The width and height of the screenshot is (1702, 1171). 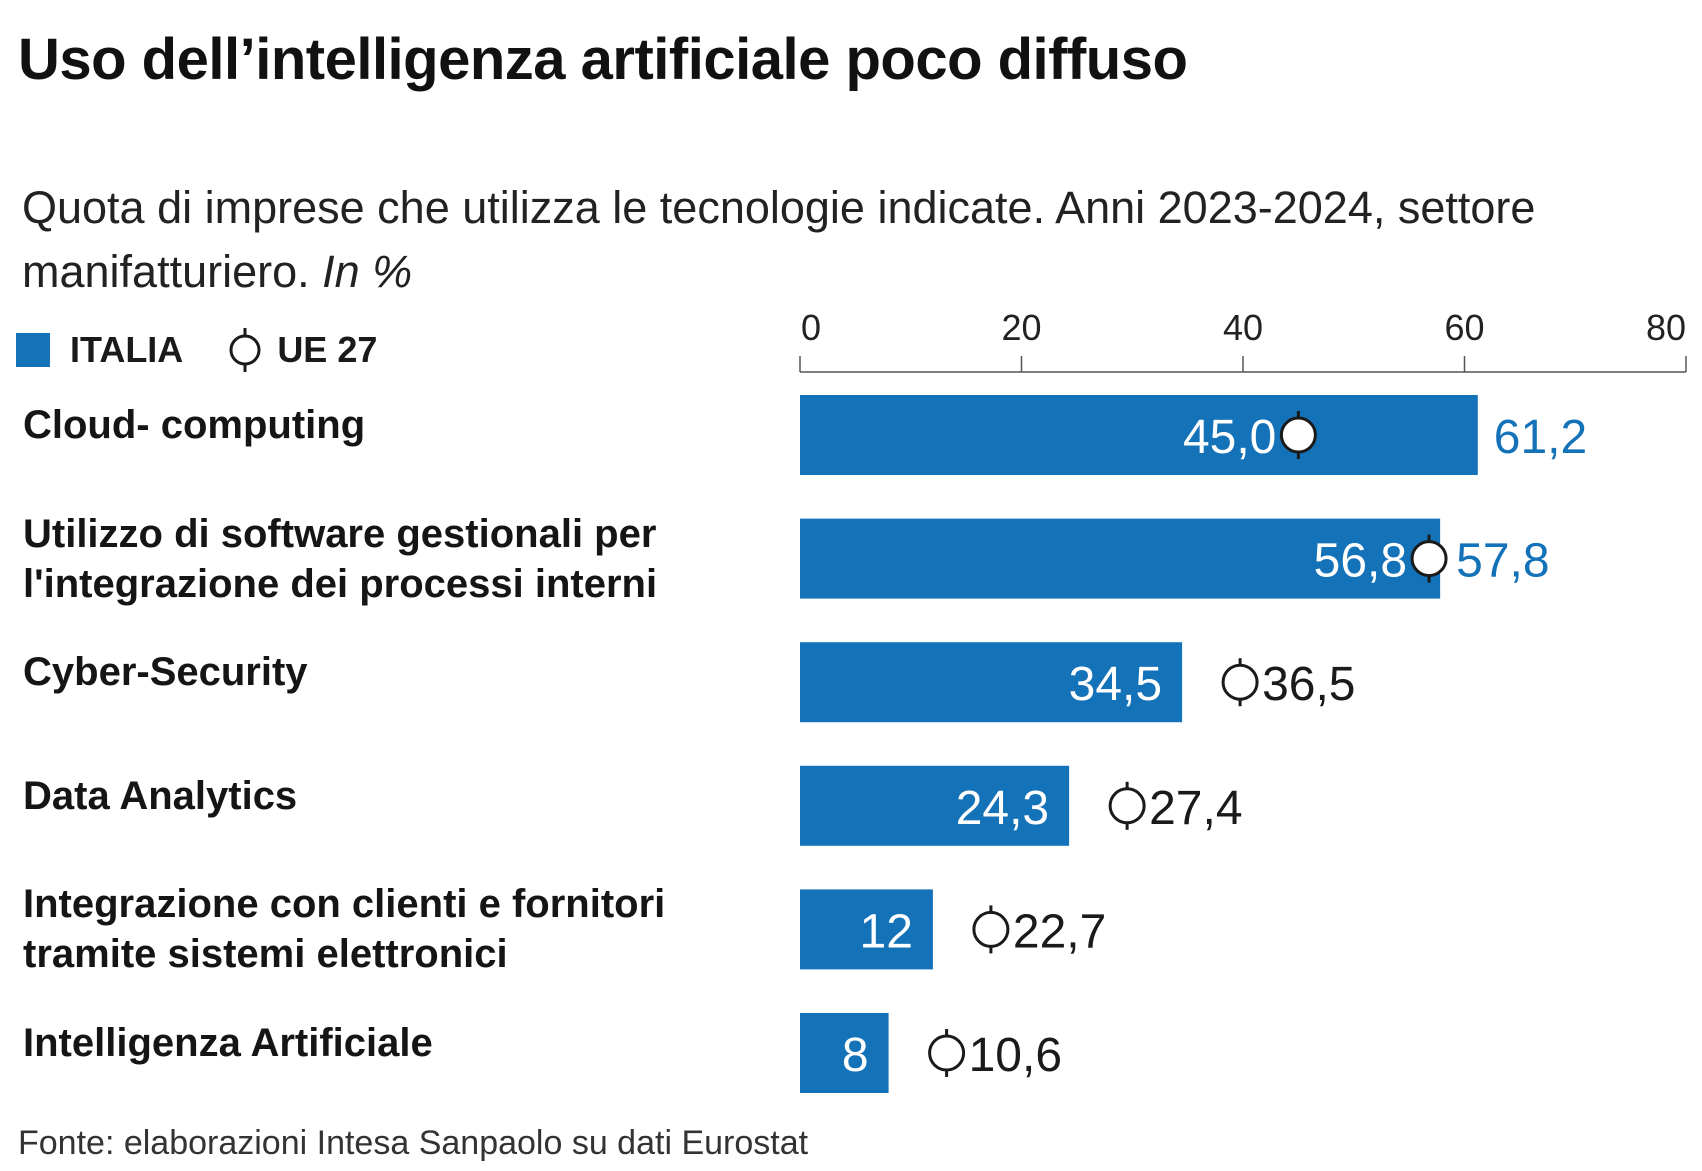 What do you see at coordinates (1308, 684) in the screenshot?
I see `outside-value-label: 36,5` at bounding box center [1308, 684].